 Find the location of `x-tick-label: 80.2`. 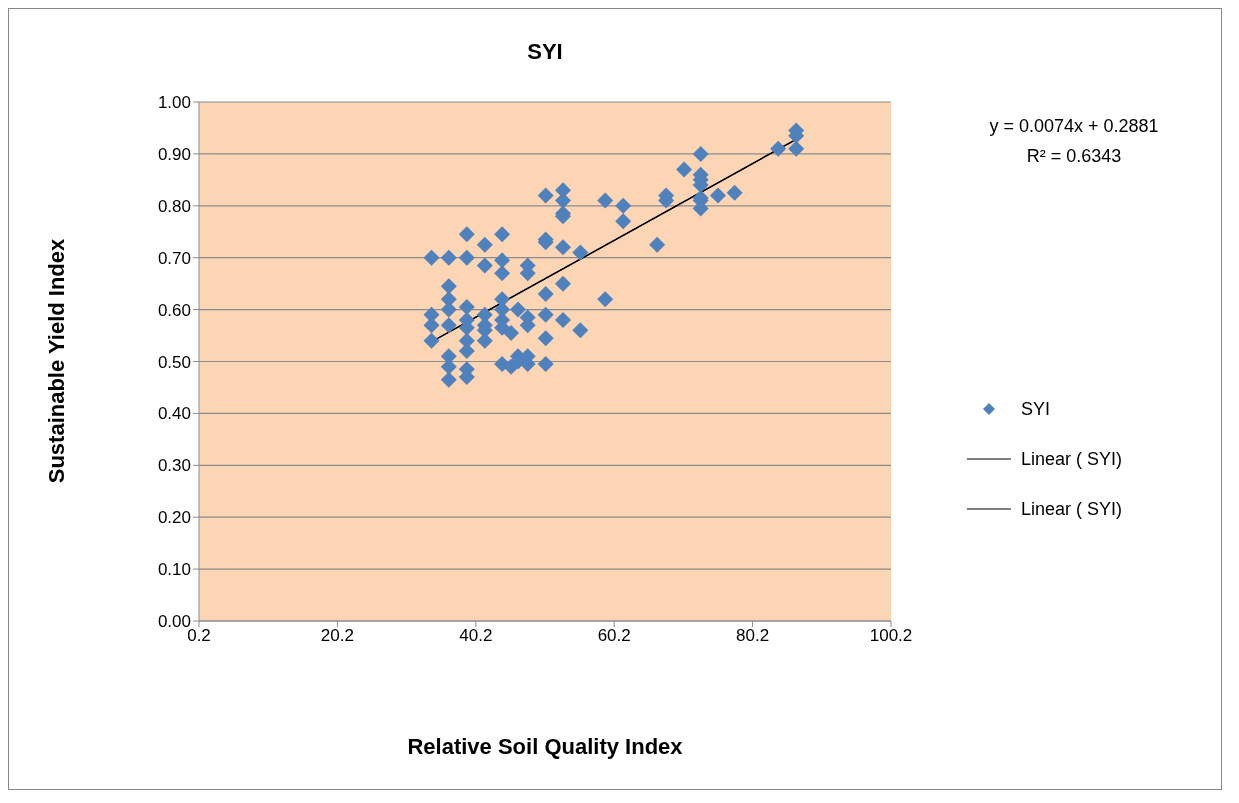

x-tick-label: 80.2 is located at coordinates (753, 636).